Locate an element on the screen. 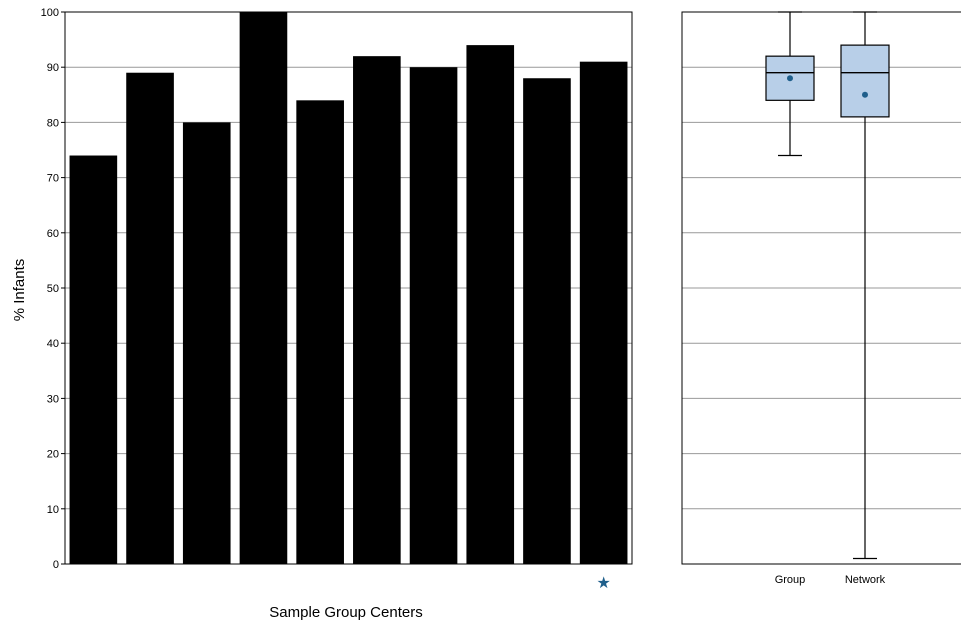  x-axis-title: Sample Group Centers is located at coordinates (345, 612).